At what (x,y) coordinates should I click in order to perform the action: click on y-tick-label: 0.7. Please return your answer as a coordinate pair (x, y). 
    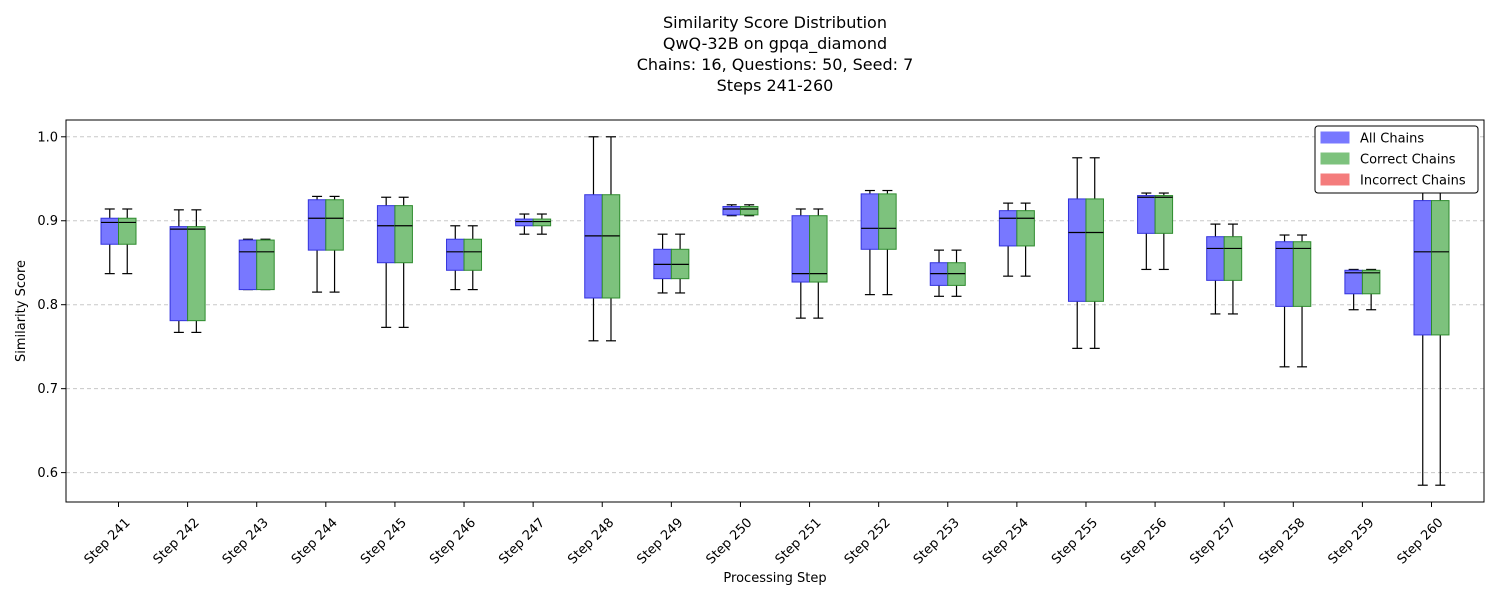
    Looking at the image, I should click on (47, 389).